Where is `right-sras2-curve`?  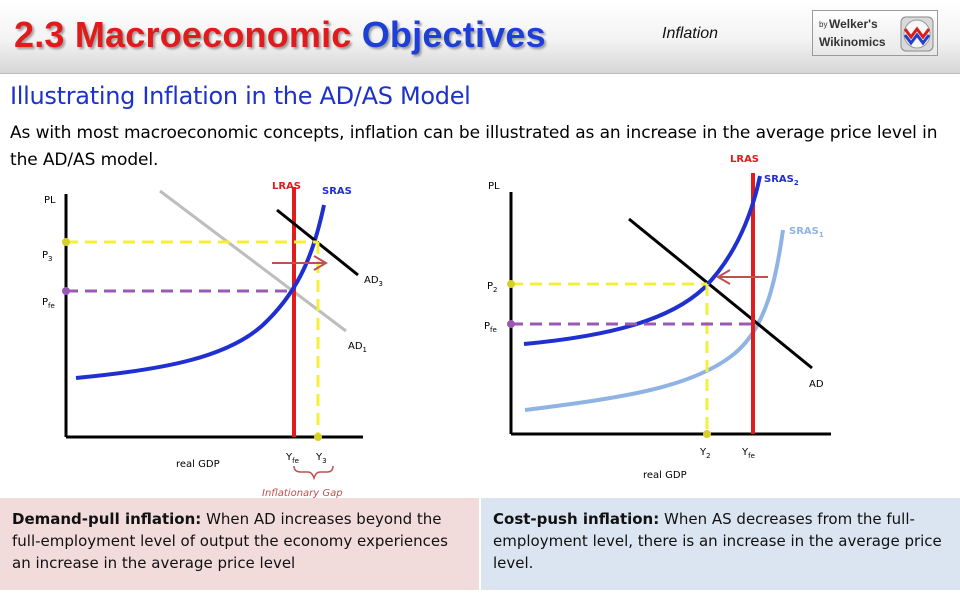 right-sras2-curve is located at coordinates (642, 260).